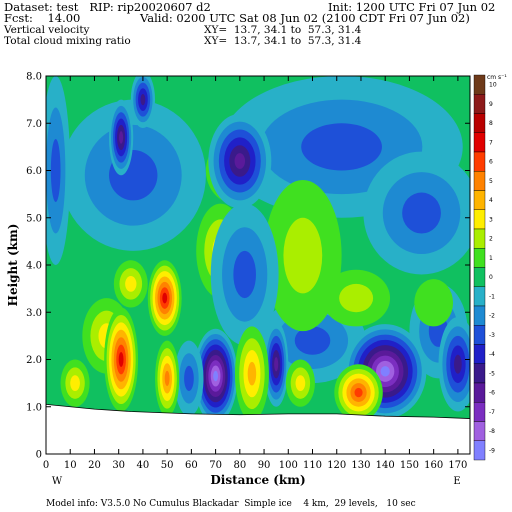 The image size is (512, 512). What do you see at coordinates (240, 161) in the screenshot?
I see `field-feature-13-level--6` at bounding box center [240, 161].